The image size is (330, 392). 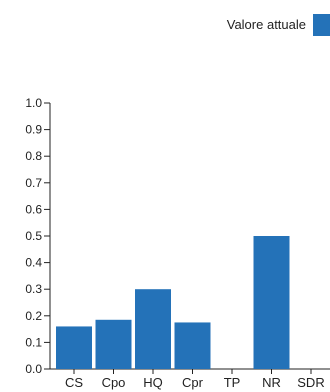 What do you see at coordinates (232, 382) in the screenshot?
I see `x-tick-label: TP` at bounding box center [232, 382].